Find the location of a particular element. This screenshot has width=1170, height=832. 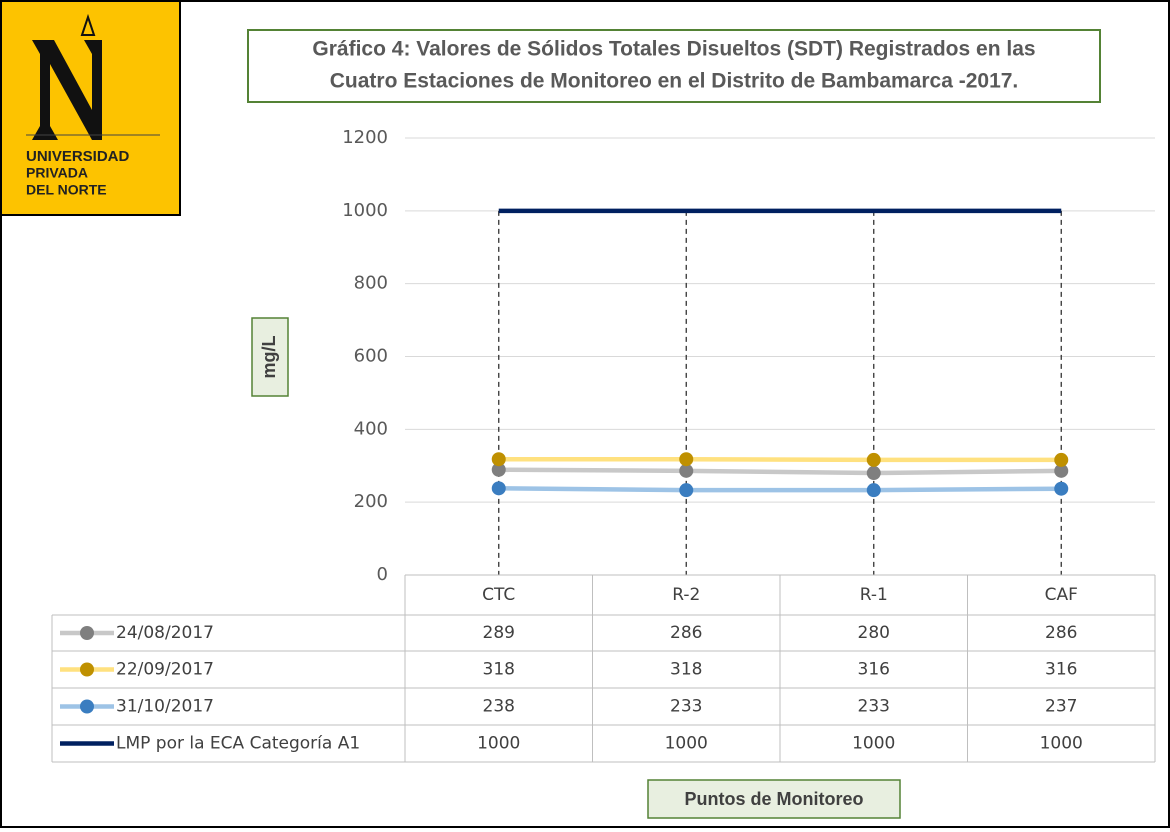

legend-label: 24/08/2017 is located at coordinates (165, 633).